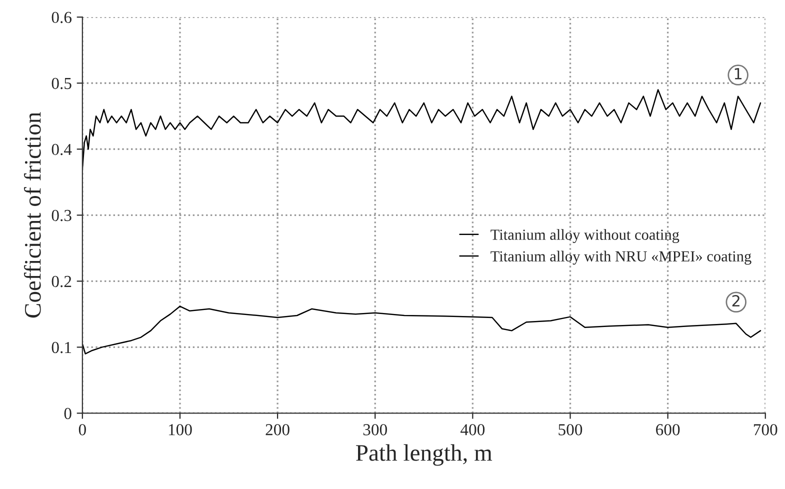 This screenshot has width=785, height=489. Describe the element at coordinates (62, 348) in the screenshot. I see `y-tick-label: 0.1` at that location.